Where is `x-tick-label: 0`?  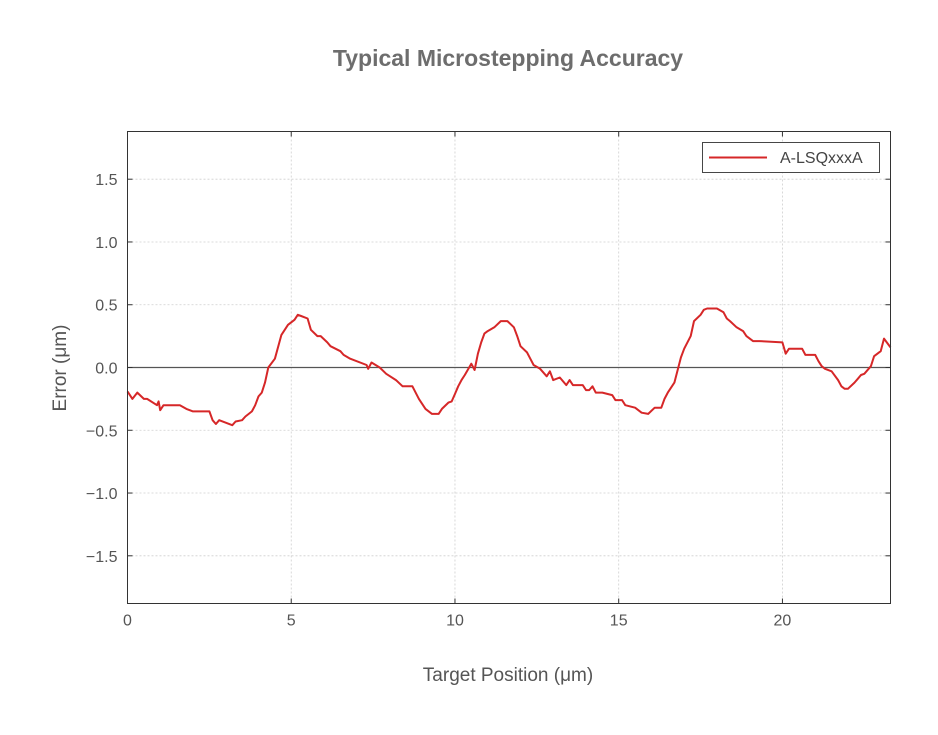 x-tick-label: 0 is located at coordinates (127, 621).